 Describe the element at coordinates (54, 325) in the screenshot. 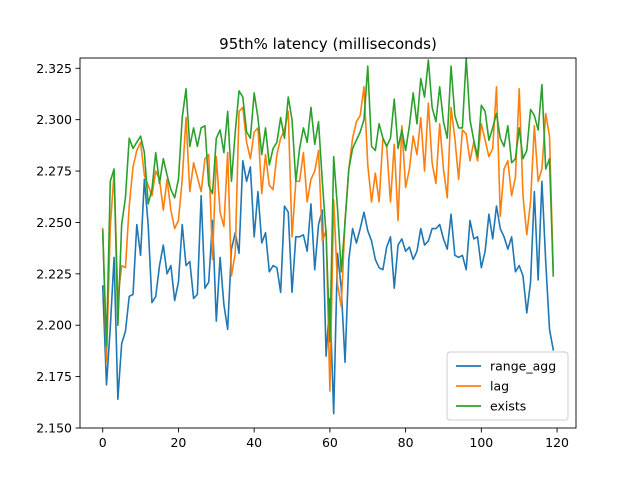

I see `y-tick-label: 2.200` at that location.